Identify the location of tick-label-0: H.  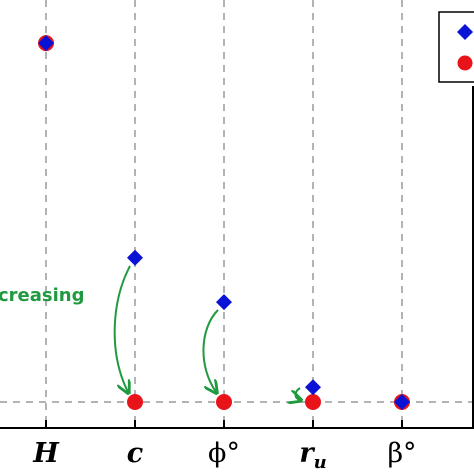
(46, 453).